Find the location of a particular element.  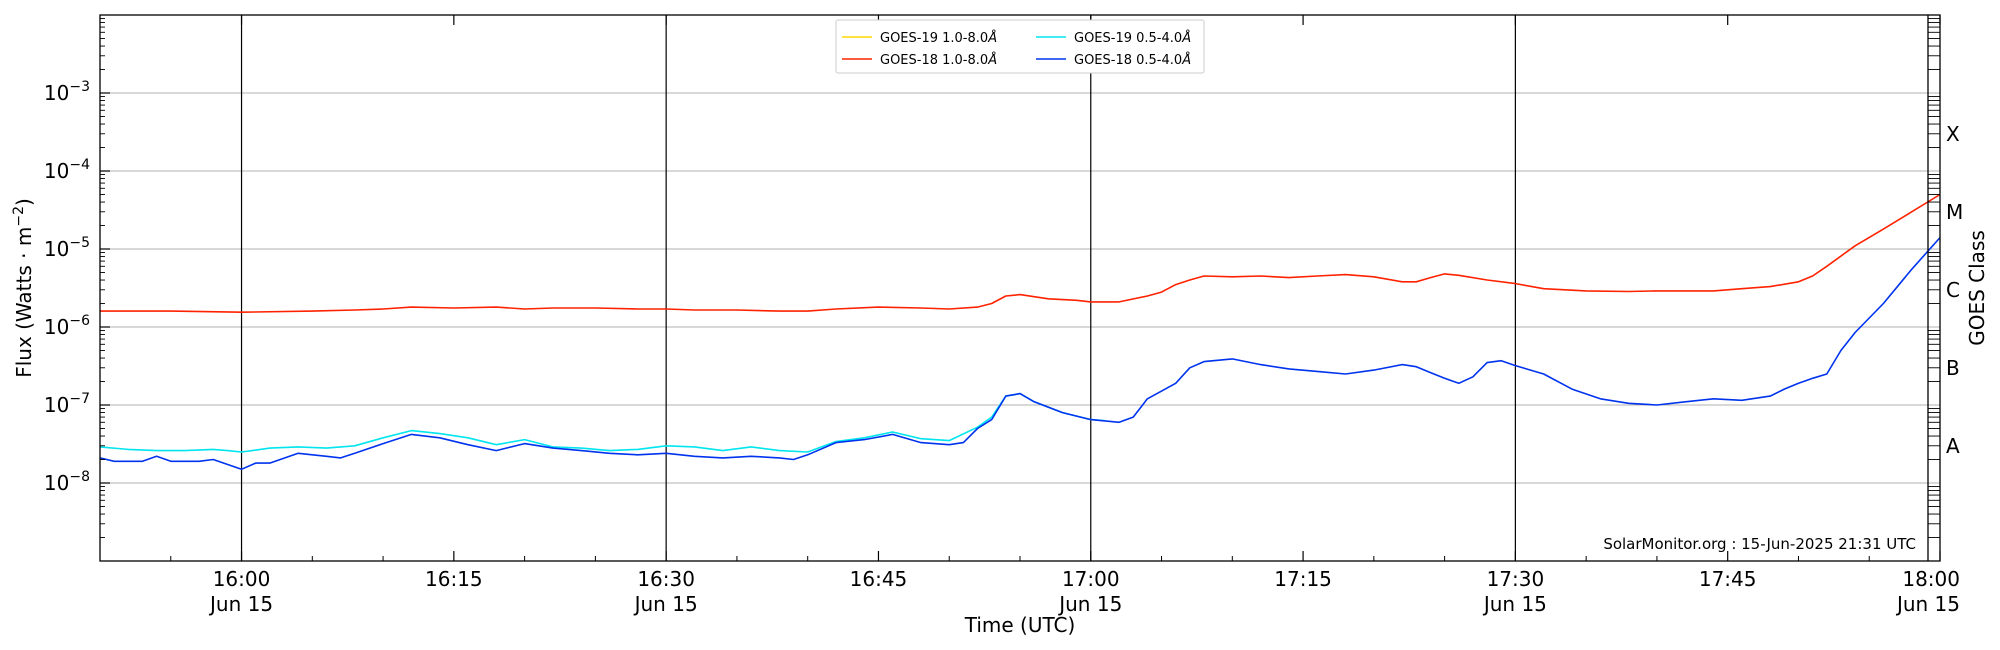

x-axis-label: Time (UTC) is located at coordinates (1020, 625).